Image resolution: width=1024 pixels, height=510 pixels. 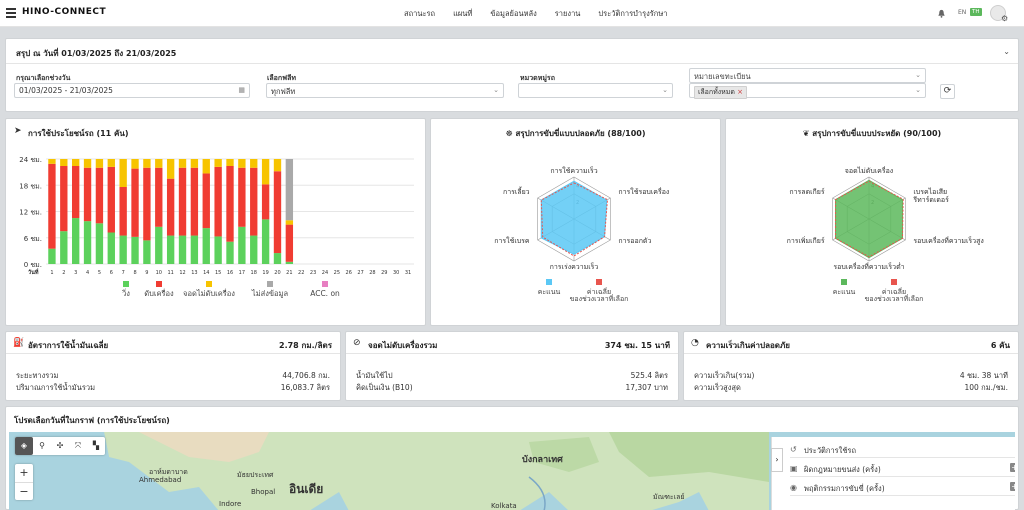 What do you see at coordinates (807, 75) in the screenshot?
I see `plate-number-select: หมายเลขทะเบียน ⌄` at bounding box center [807, 75].